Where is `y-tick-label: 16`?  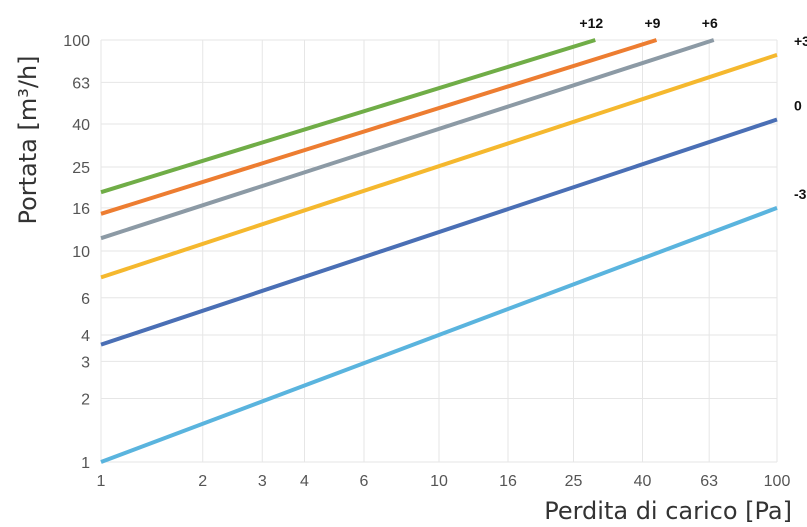
y-tick-label: 16 is located at coordinates (81, 209).